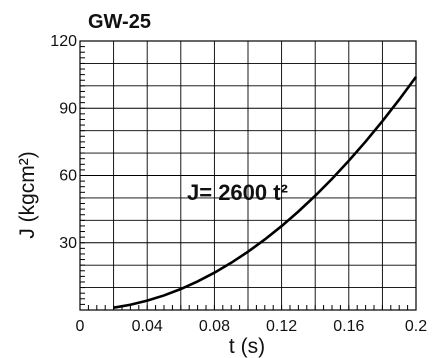 The width and height of the screenshot is (437, 358). What do you see at coordinates (147, 326) in the screenshot?
I see `x-tick-label: 0.04` at bounding box center [147, 326].